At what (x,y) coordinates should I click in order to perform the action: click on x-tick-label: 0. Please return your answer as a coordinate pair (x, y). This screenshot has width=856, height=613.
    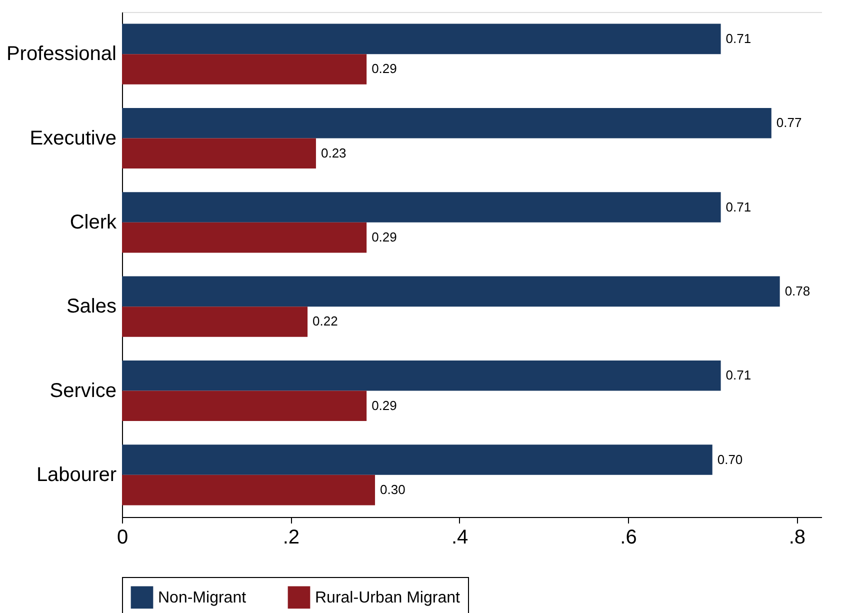
    Looking at the image, I should click on (122, 537).